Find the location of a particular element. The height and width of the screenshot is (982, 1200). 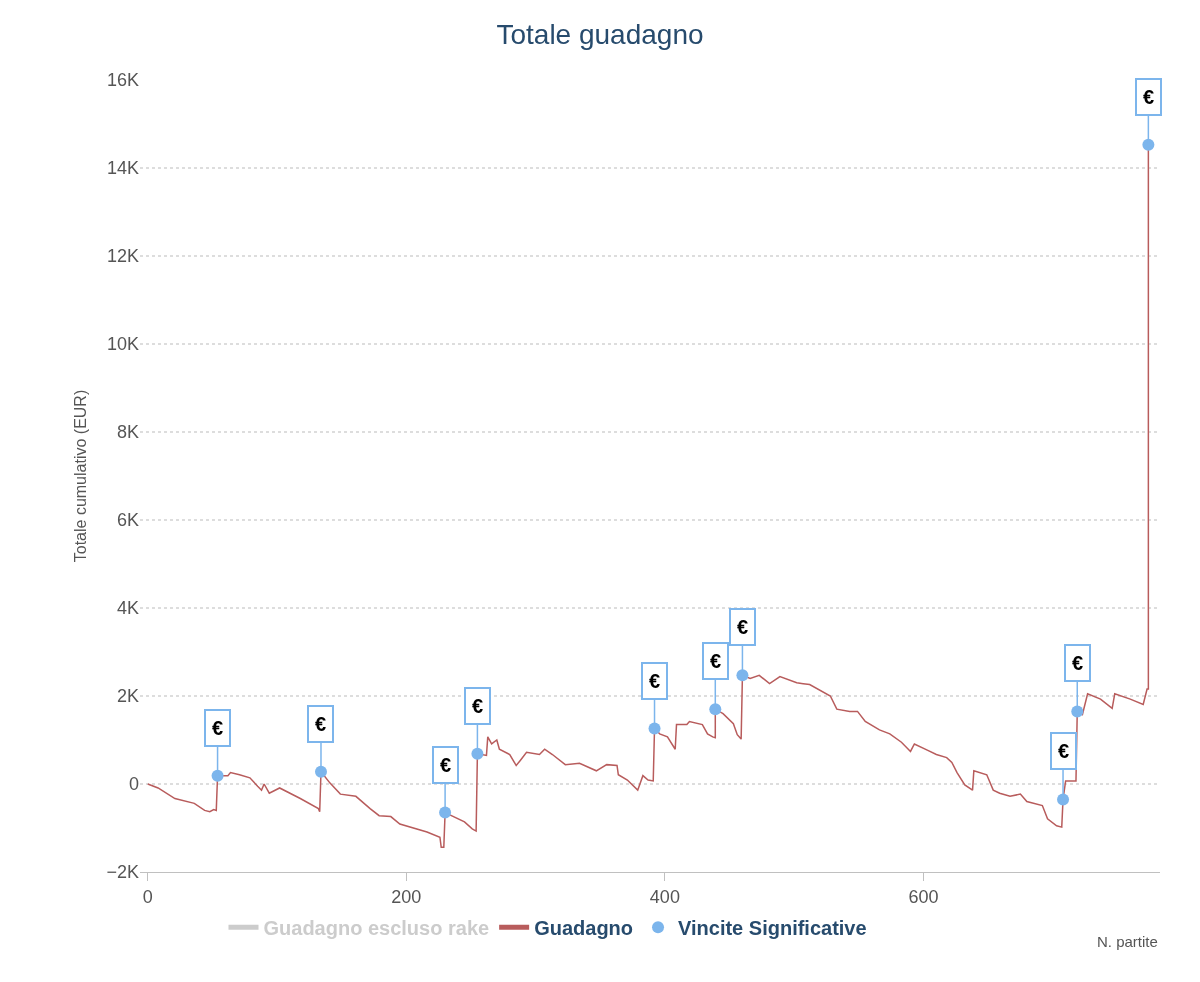

x-tick-label: 0 is located at coordinates (147, 896).